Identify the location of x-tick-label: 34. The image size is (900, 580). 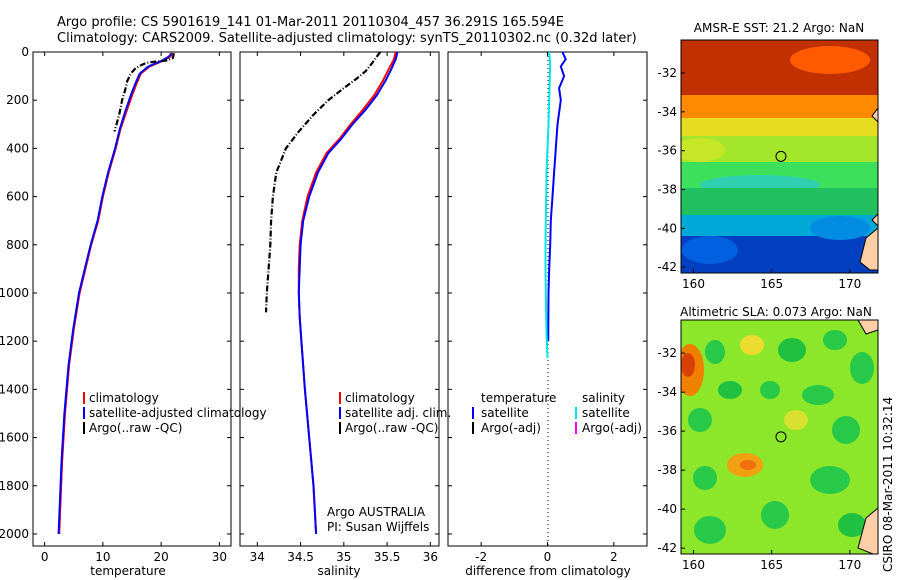
(257, 557).